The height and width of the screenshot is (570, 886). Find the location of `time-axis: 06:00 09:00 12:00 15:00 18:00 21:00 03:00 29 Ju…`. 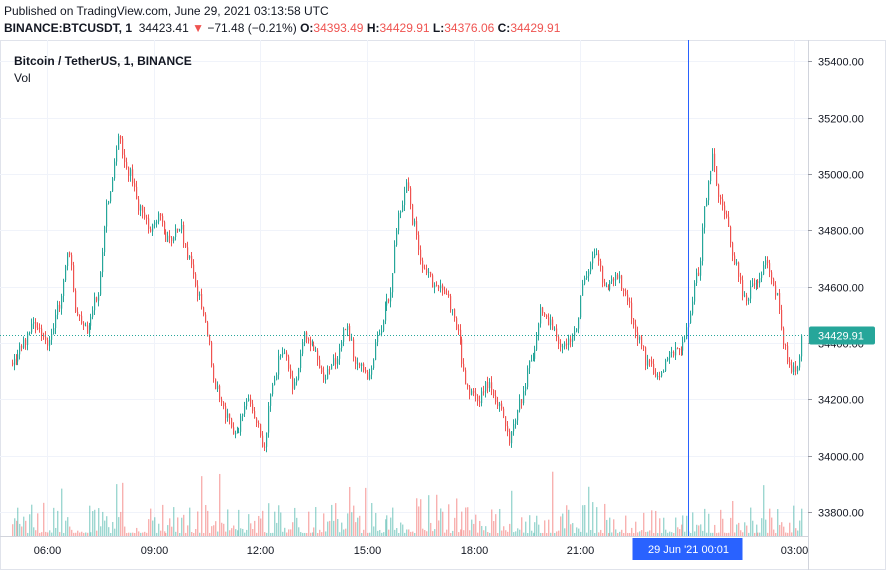

time-axis: 06:00 09:00 12:00 15:00 18:00 21:00 03:00 29 Ju… is located at coordinates (421, 549).